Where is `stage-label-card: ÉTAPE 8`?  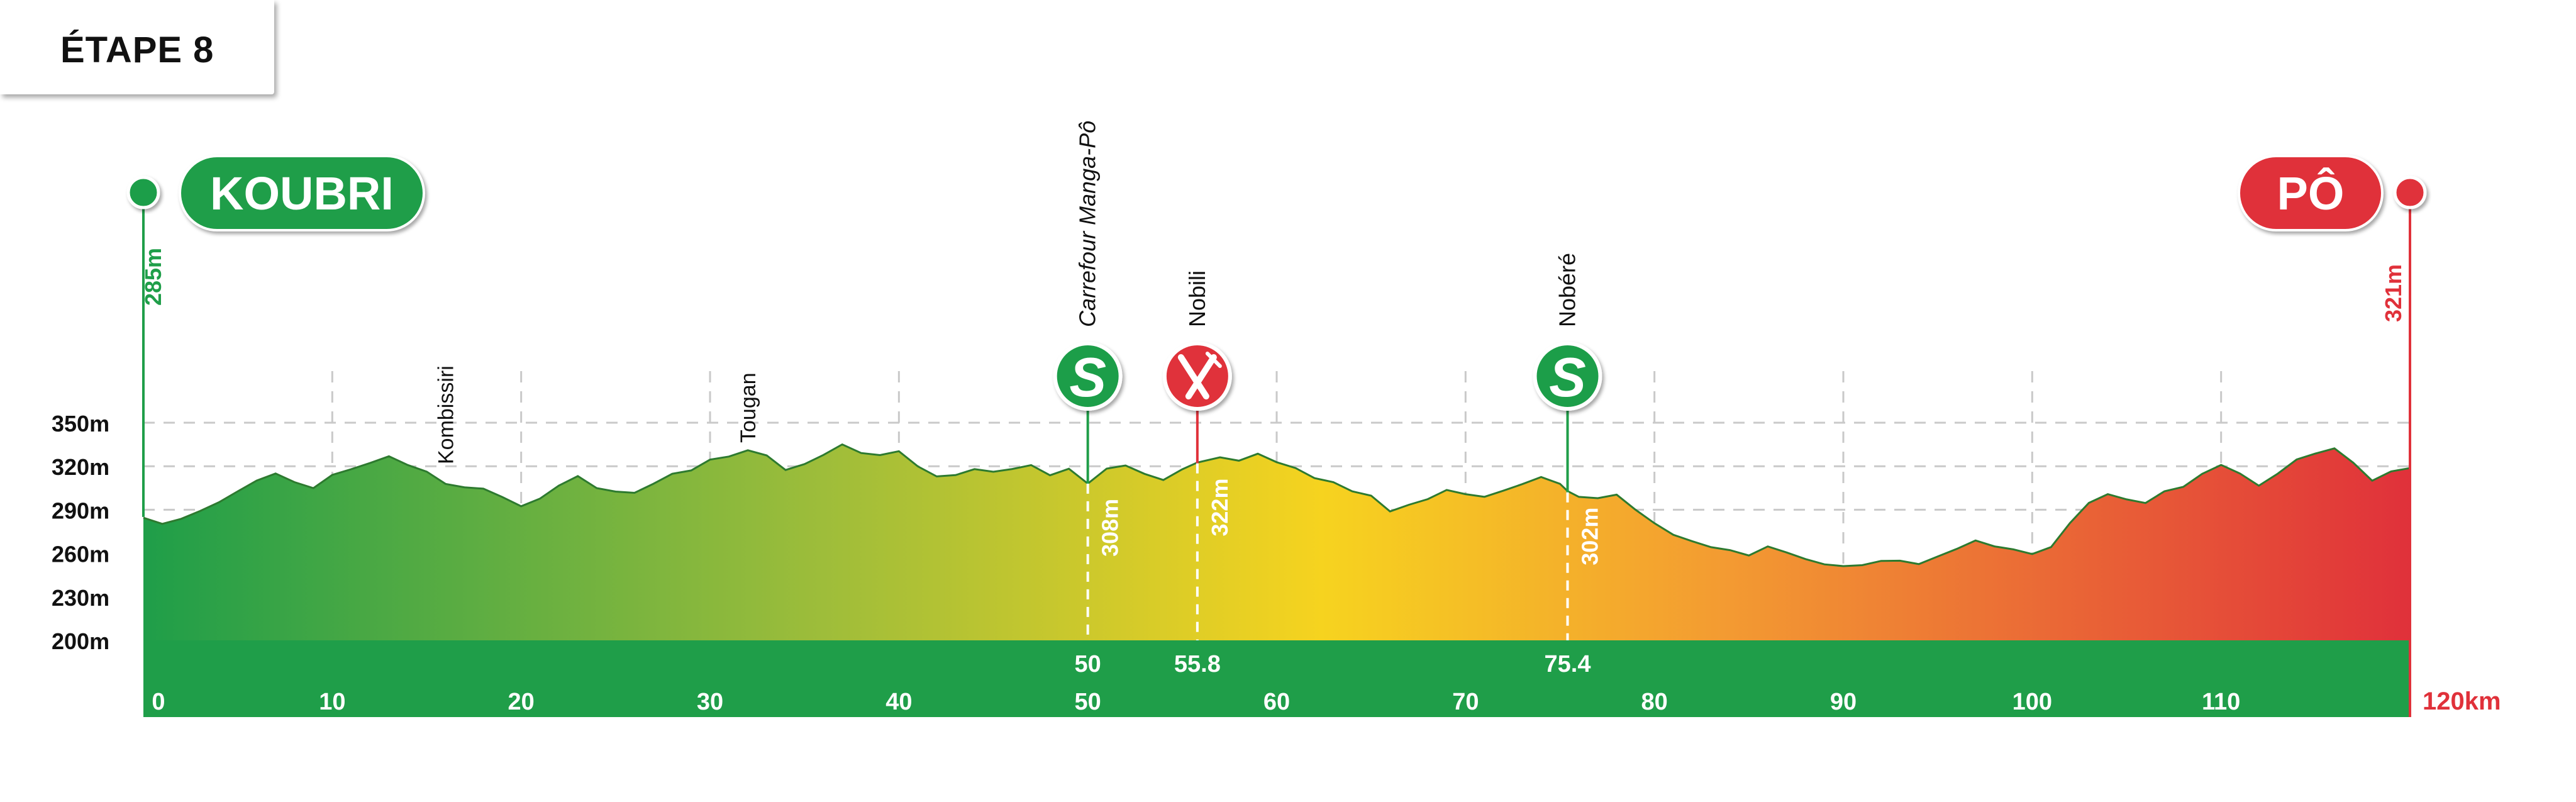 stage-label-card: ÉTAPE 8 is located at coordinates (137, 47).